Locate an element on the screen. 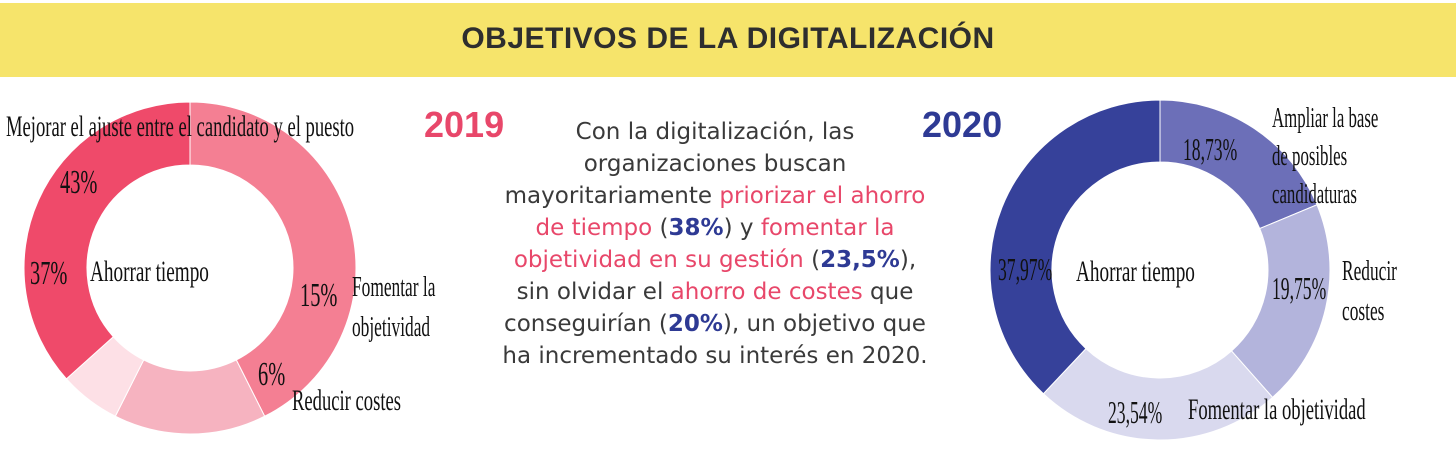 This screenshot has height=470, width=1456. summary-value-38: 38% is located at coordinates (696, 228).